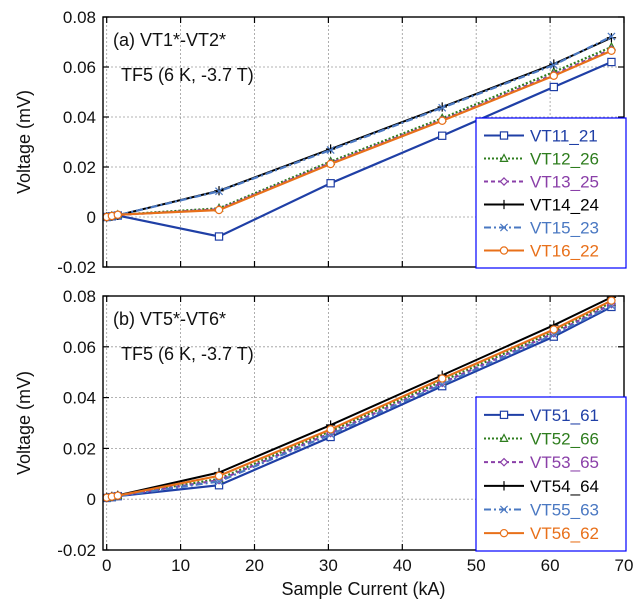 The image size is (641, 610). What do you see at coordinates (169, 319) in the screenshot?
I see `panel-label: (b) VT5*-VT6*` at bounding box center [169, 319].